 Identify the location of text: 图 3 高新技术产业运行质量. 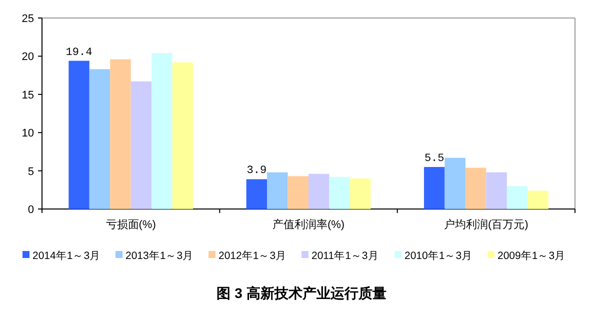
(301, 293).